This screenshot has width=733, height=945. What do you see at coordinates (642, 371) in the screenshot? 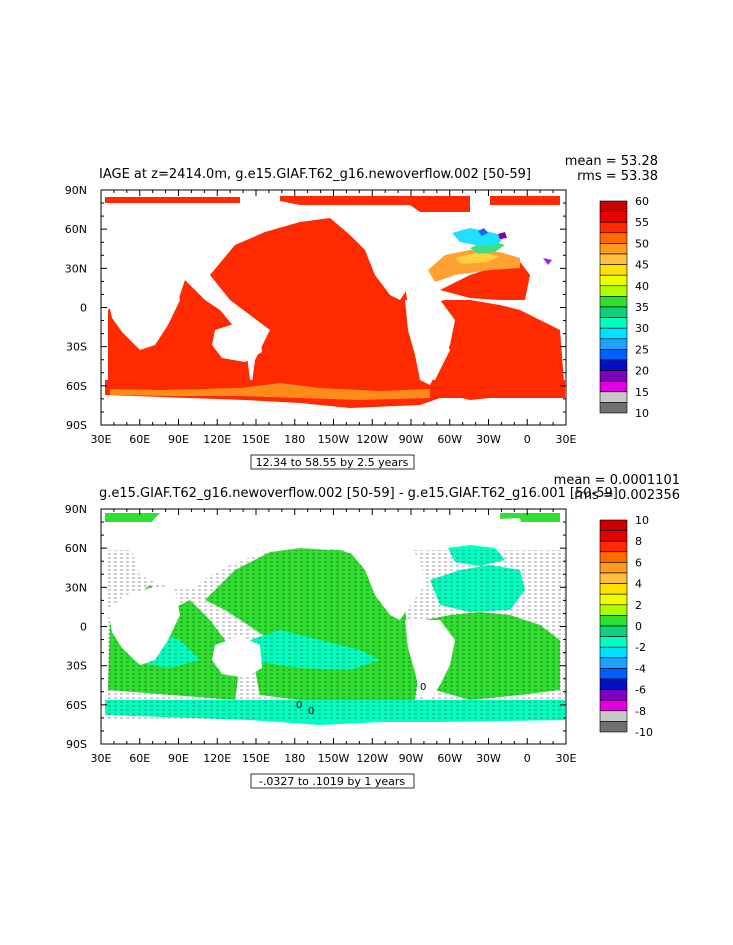
I see `colorbar-label: 20` at bounding box center [642, 371].